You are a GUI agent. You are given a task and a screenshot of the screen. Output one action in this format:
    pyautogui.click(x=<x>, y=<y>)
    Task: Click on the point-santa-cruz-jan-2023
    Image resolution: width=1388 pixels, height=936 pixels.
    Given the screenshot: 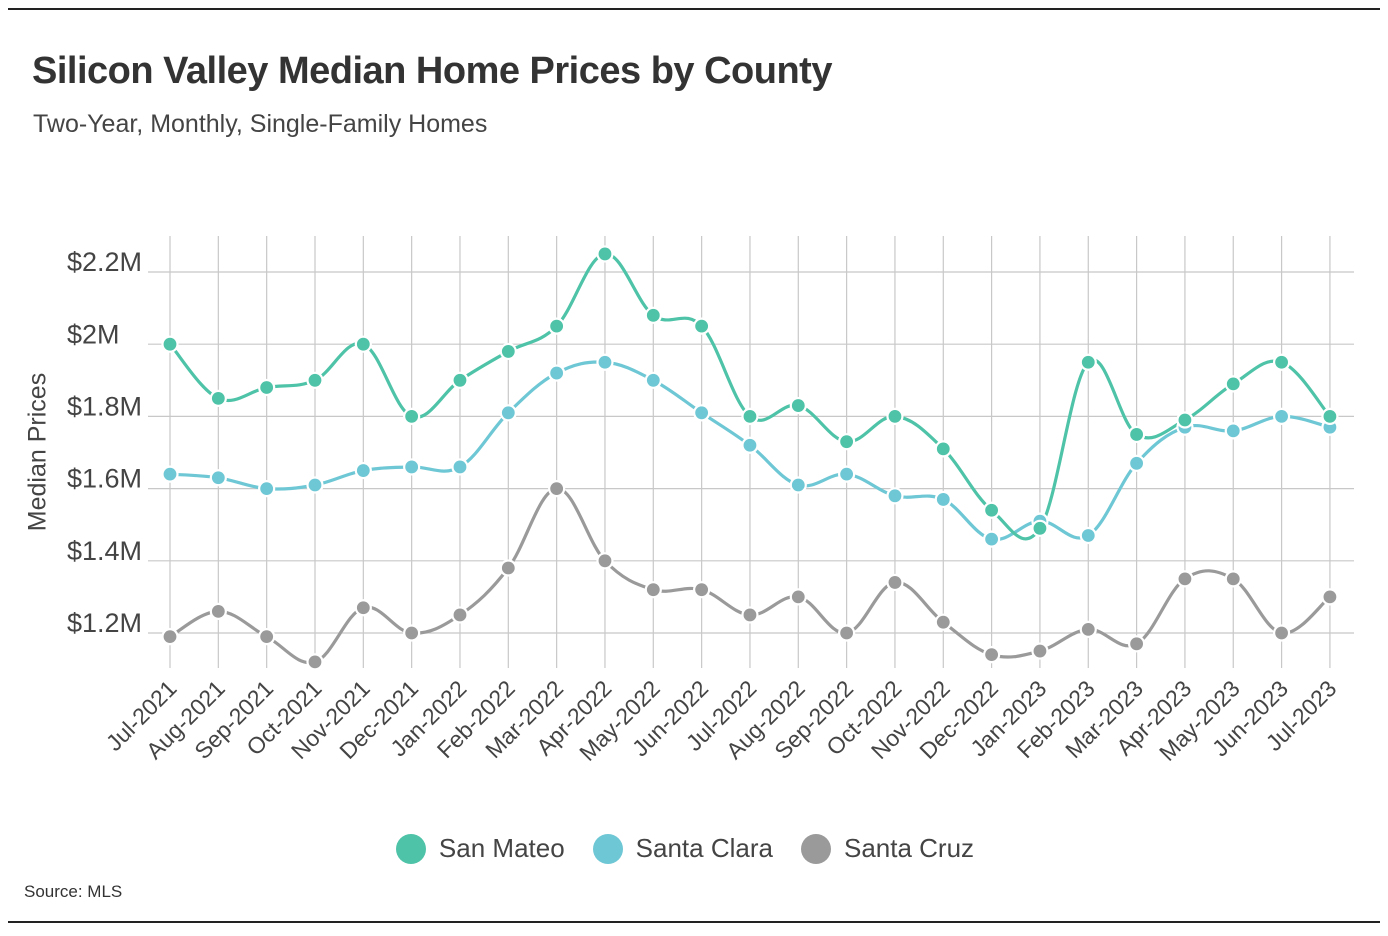 What is the action you would take?
    pyautogui.click(x=1040, y=651)
    